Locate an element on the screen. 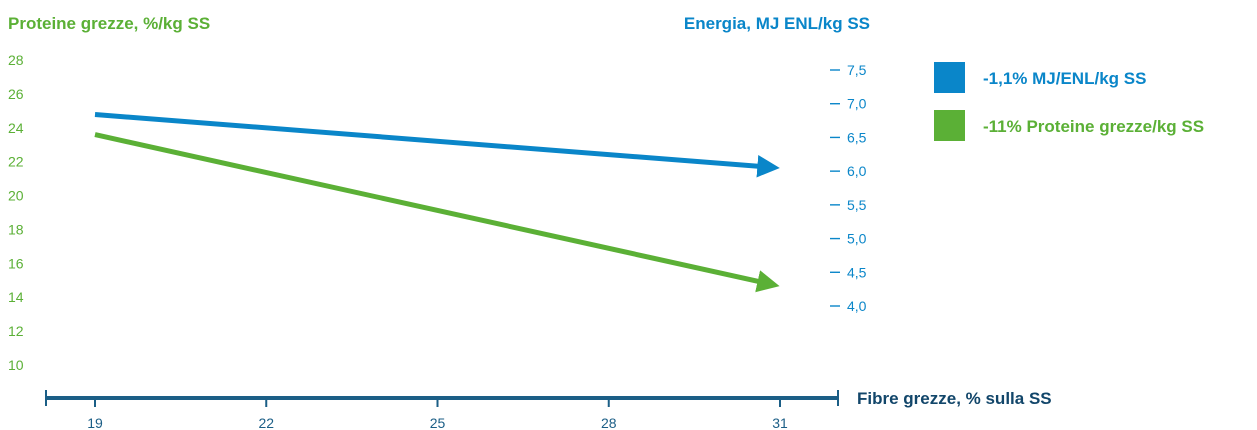  series-line-energy is located at coordinates (437, 145).